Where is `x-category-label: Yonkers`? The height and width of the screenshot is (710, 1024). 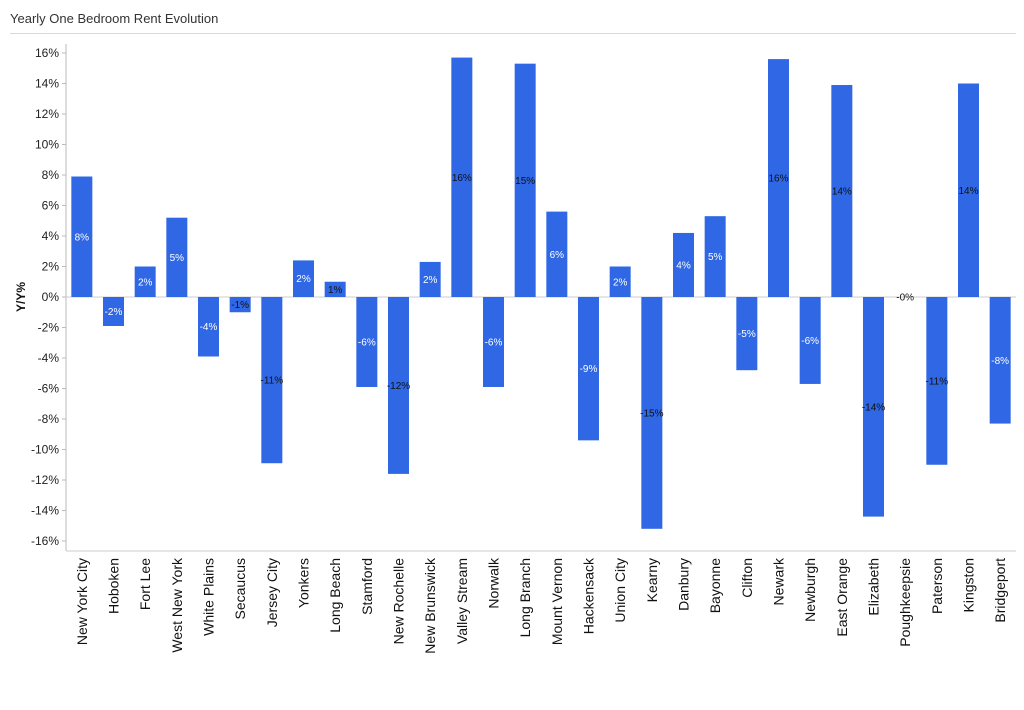
x-category-label: Yonkers is located at coordinates (304, 583).